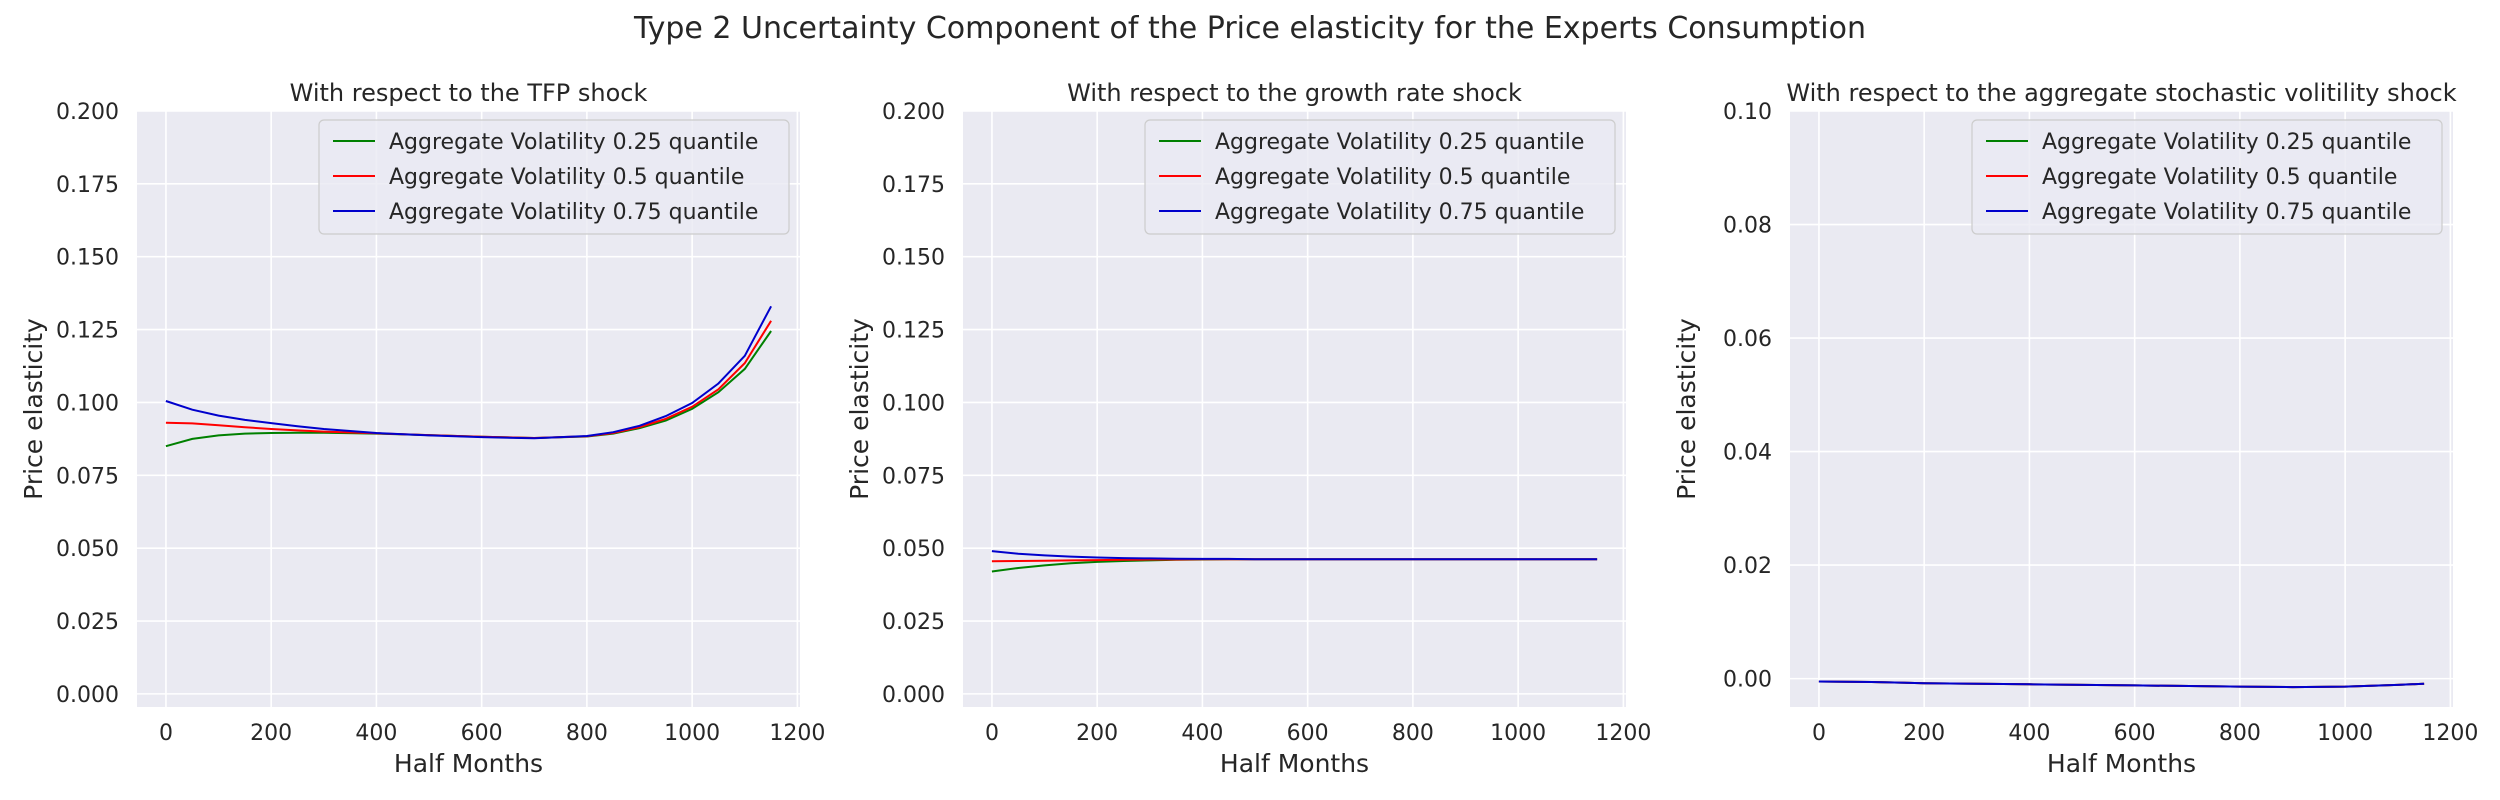  What do you see at coordinates (1747, 453) in the screenshot?
I see `y-tick-label: 0.04` at bounding box center [1747, 453].